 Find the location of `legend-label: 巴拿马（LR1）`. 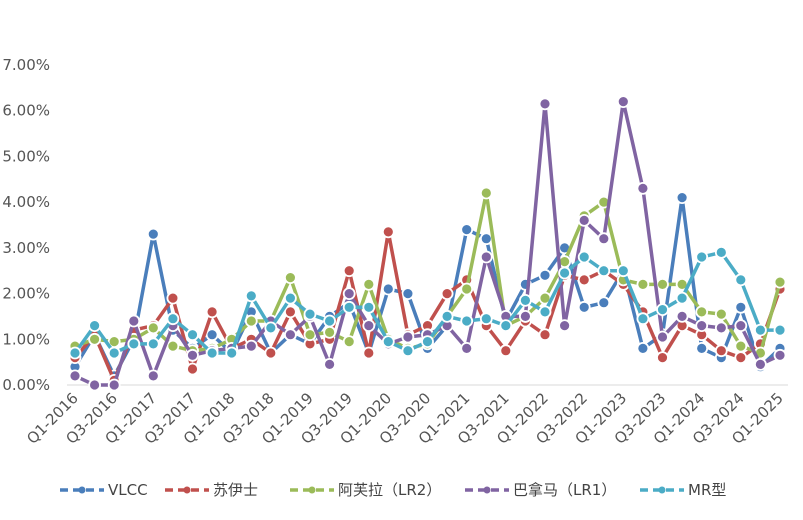

legend-label: 巴拿马（LR1） is located at coordinates (564, 490).